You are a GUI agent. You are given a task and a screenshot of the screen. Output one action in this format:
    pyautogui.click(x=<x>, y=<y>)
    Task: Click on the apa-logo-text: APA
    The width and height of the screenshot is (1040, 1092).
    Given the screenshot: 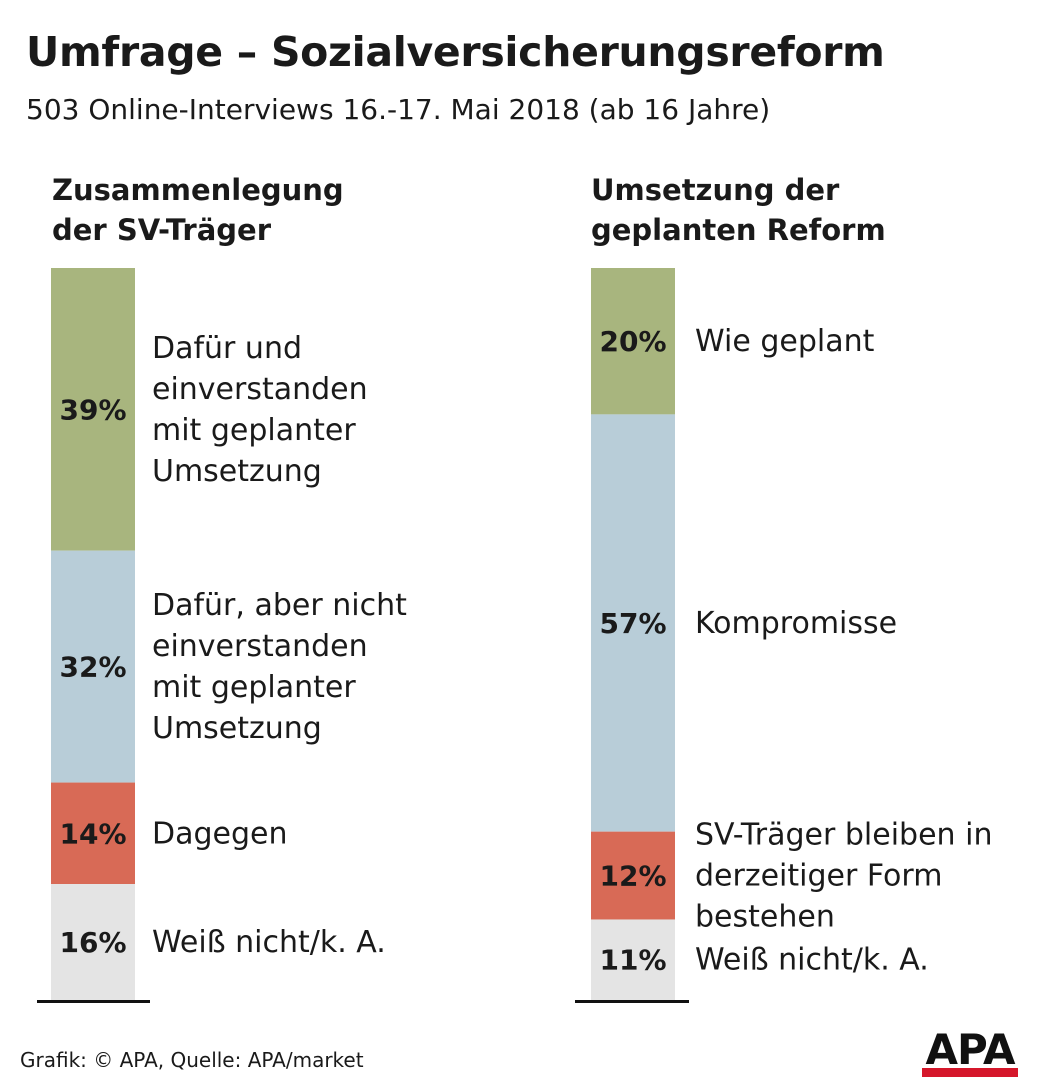 What is the action you would take?
    pyautogui.click(x=970, y=1049)
    